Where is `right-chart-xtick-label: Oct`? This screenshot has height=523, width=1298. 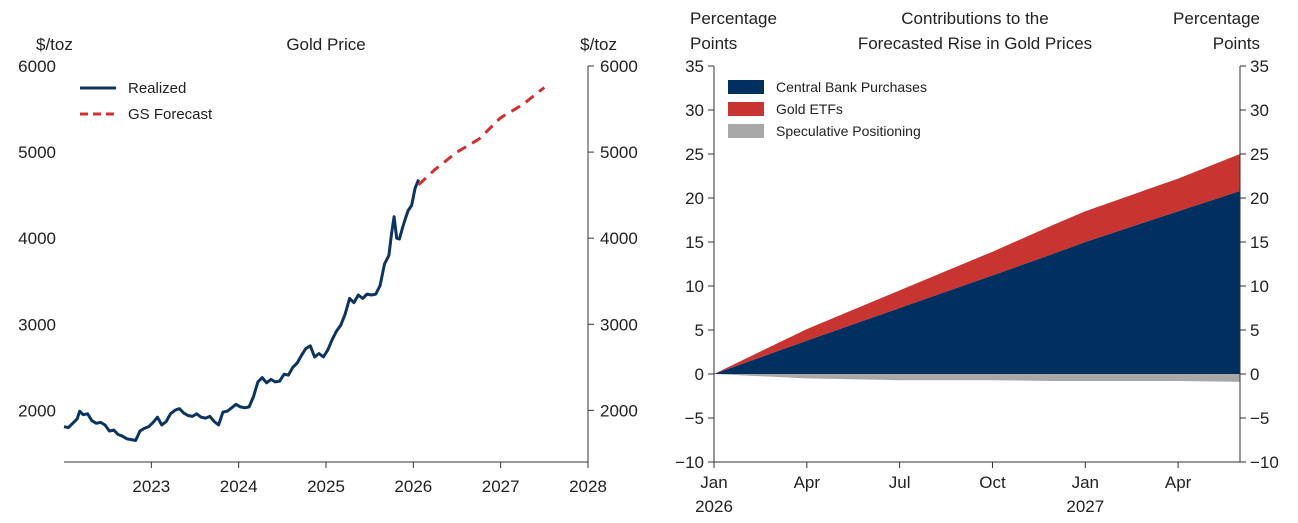 right-chart-xtick-label: Oct is located at coordinates (992, 482).